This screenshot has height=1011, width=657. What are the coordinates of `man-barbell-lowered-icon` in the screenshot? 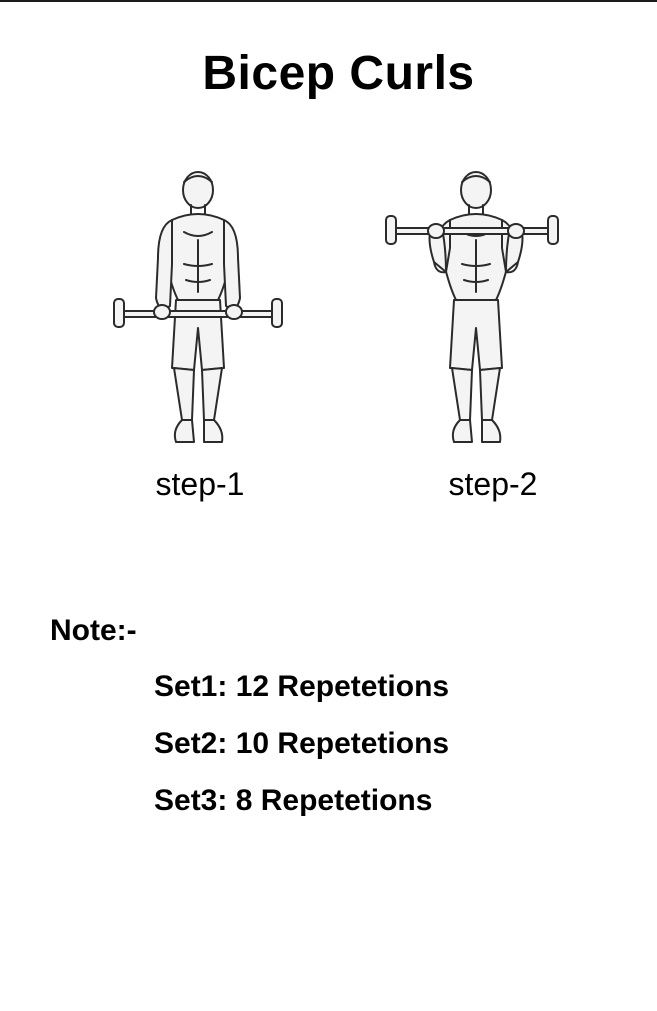 It's located at (199, 309).